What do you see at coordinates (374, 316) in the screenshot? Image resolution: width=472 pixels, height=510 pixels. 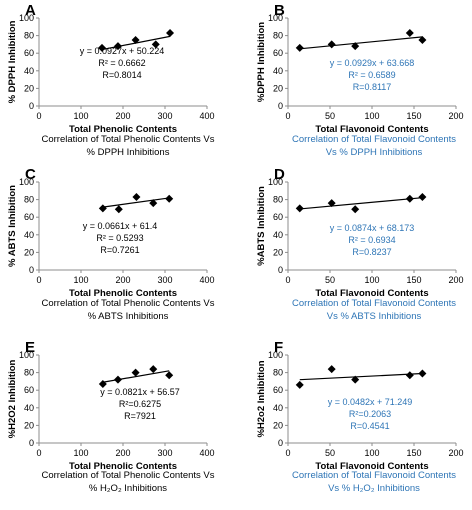 I see `panel-caption-line: Vs % ABTS Inhibitions` at bounding box center [374, 316].